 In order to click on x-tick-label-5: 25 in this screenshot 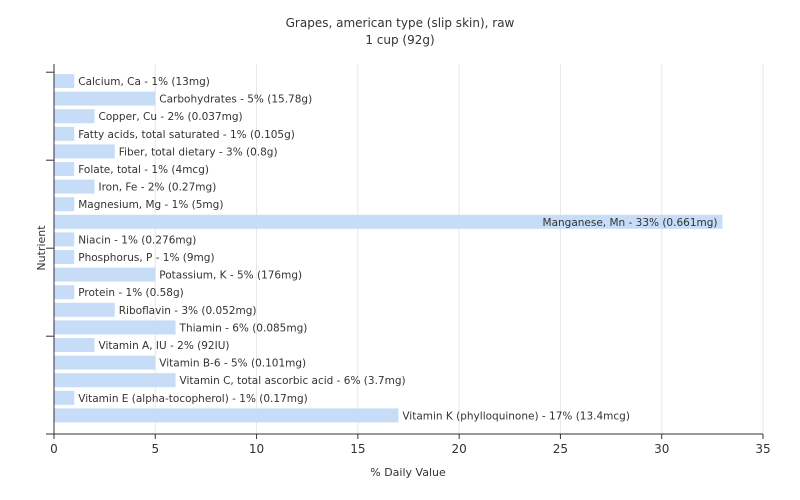, I will do `click(560, 449)`.